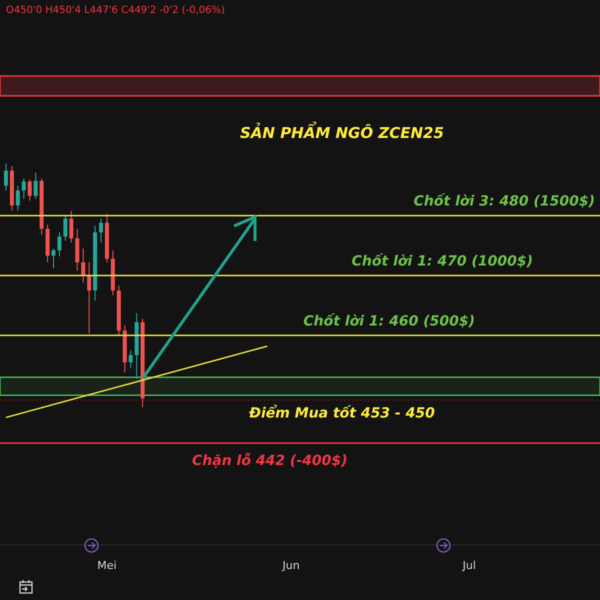 The height and width of the screenshot is (600, 600). Describe the element at coordinates (107, 565) in the screenshot. I see `x-tick-label: Mei` at that location.